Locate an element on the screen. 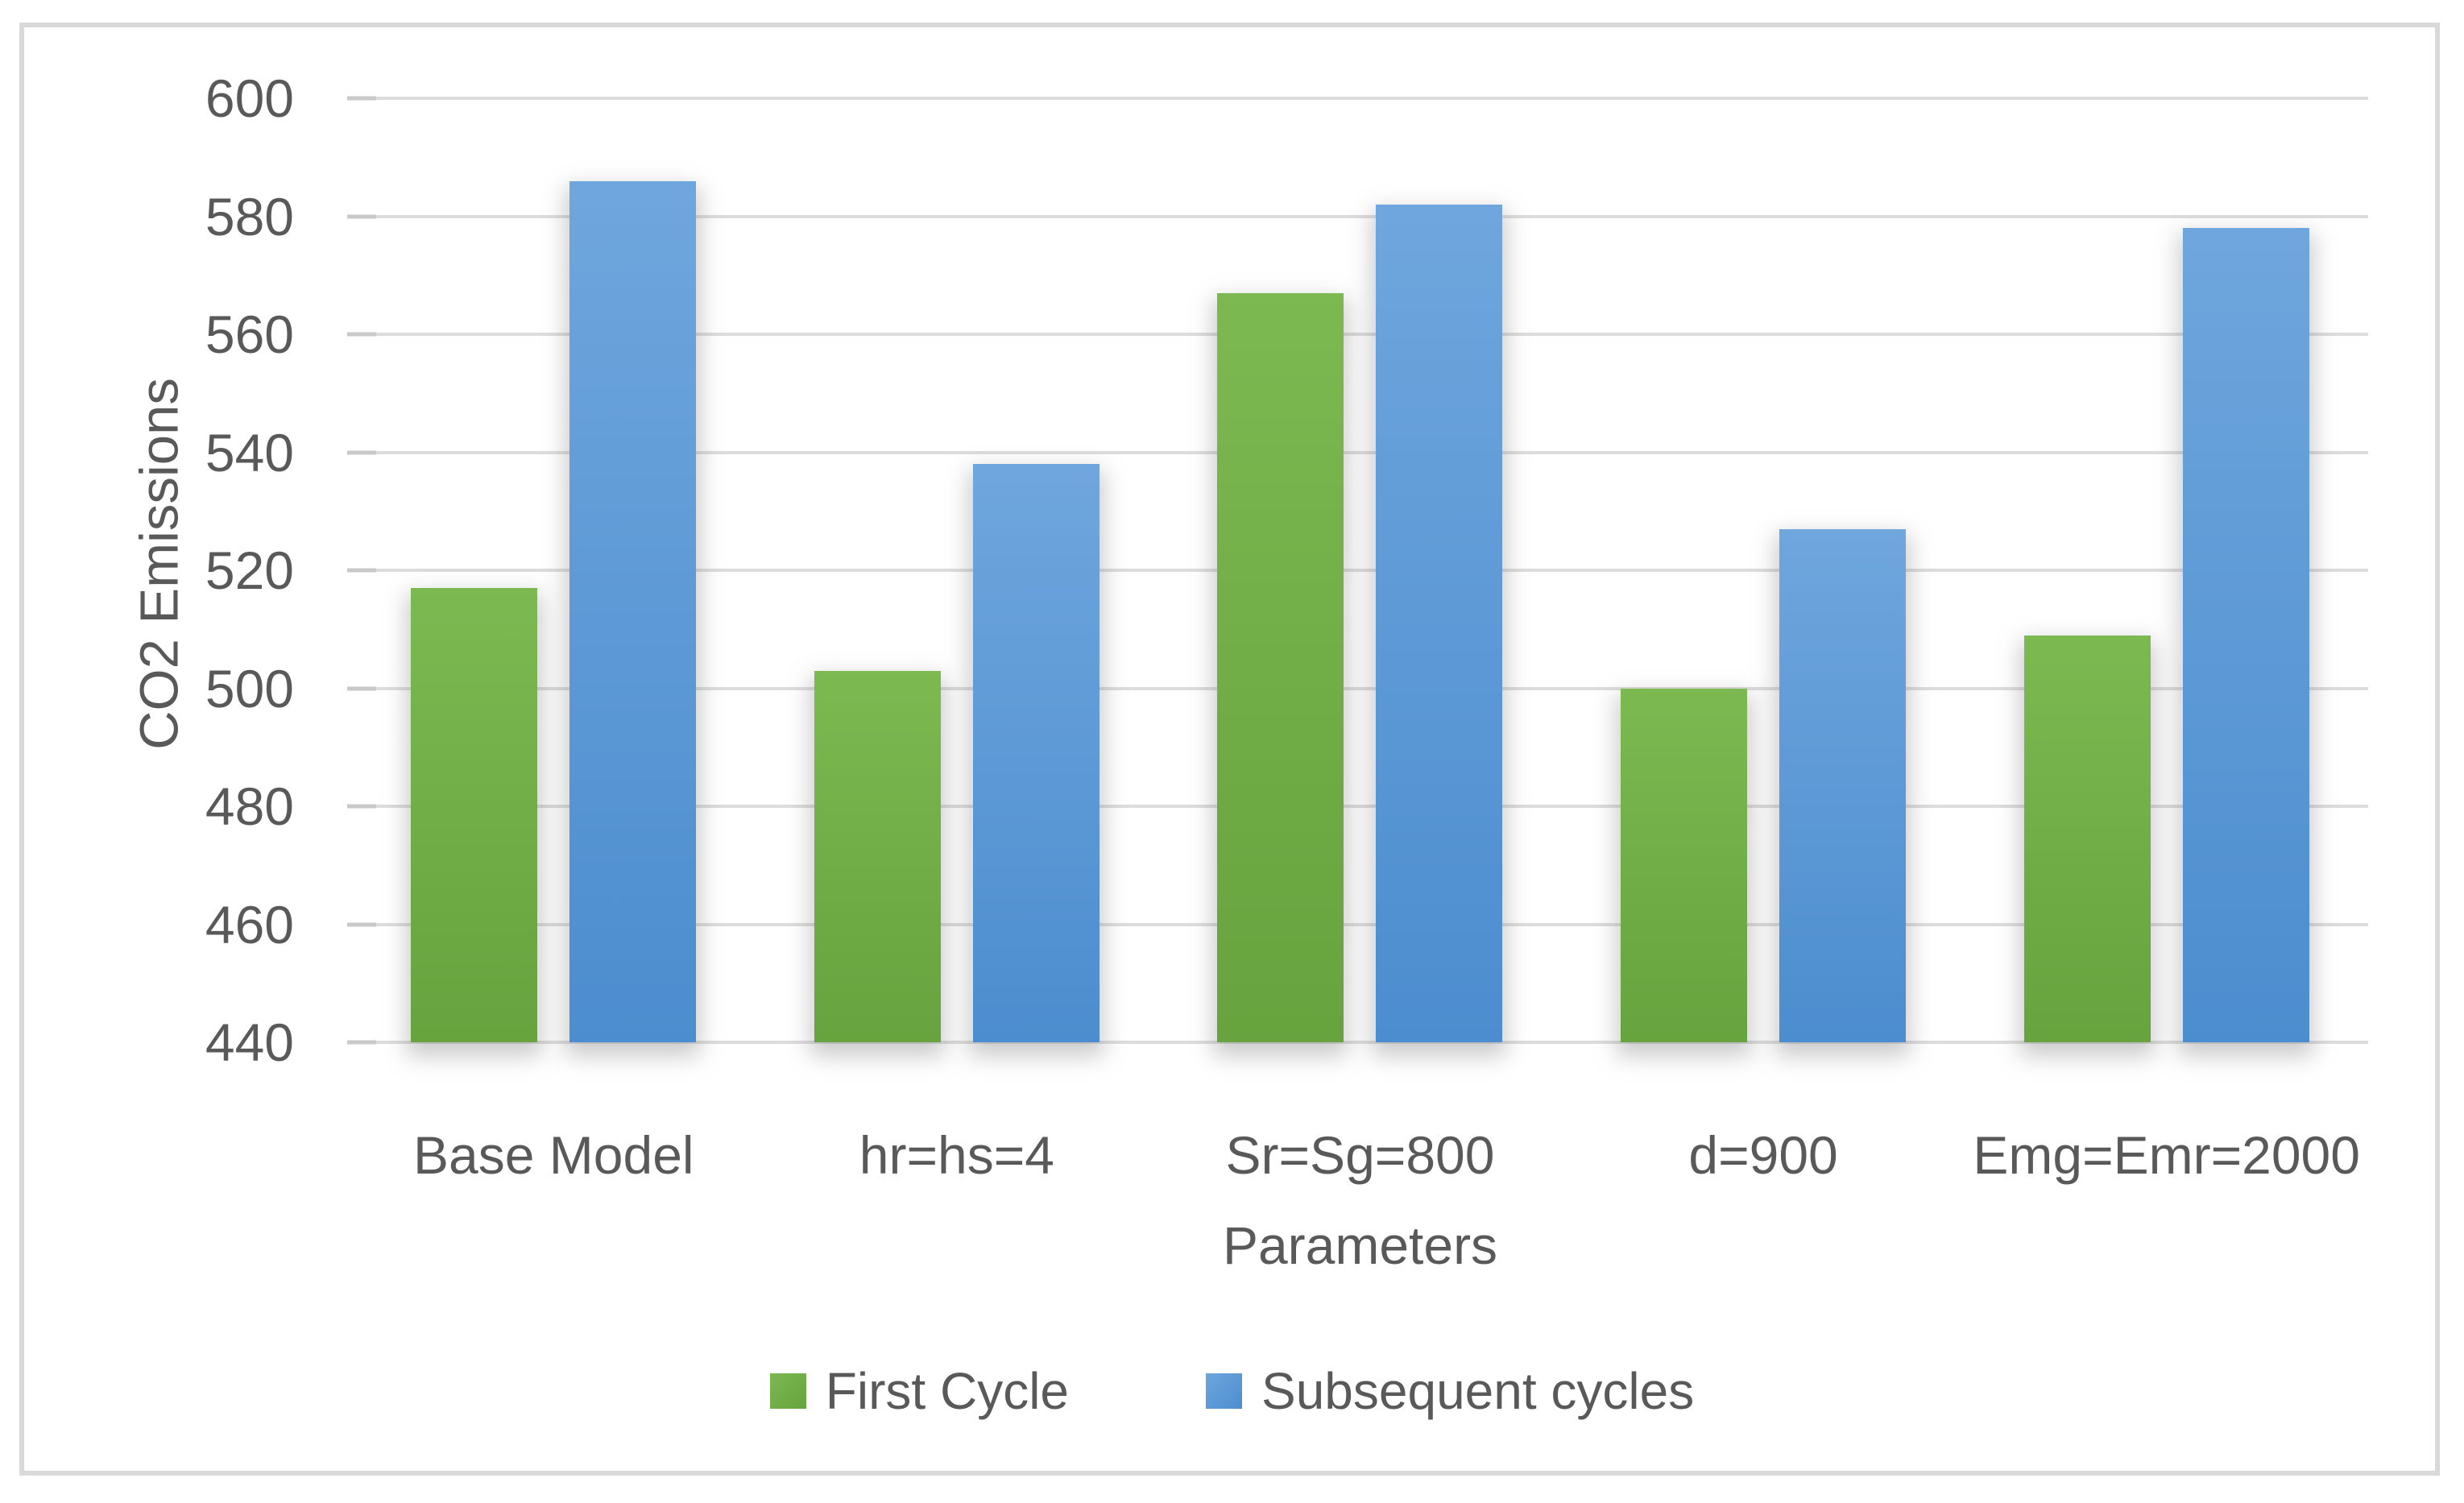  y-tick-label-560: 560 is located at coordinates (249, 334).